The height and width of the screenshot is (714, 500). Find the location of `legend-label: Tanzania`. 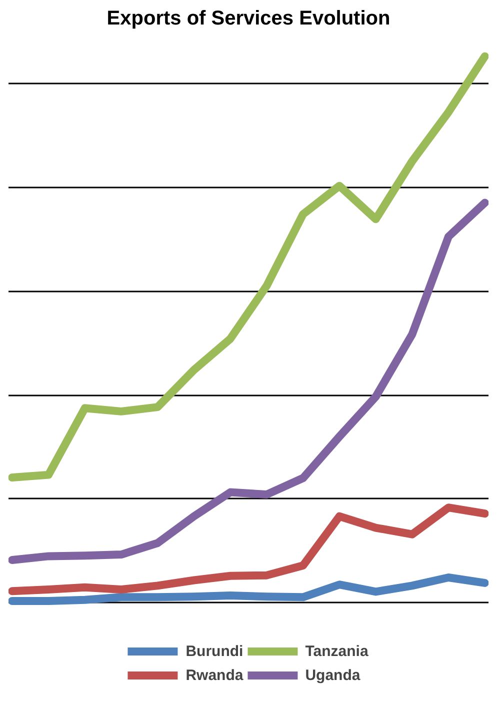

legend-label: Tanzania is located at coordinates (336, 651).